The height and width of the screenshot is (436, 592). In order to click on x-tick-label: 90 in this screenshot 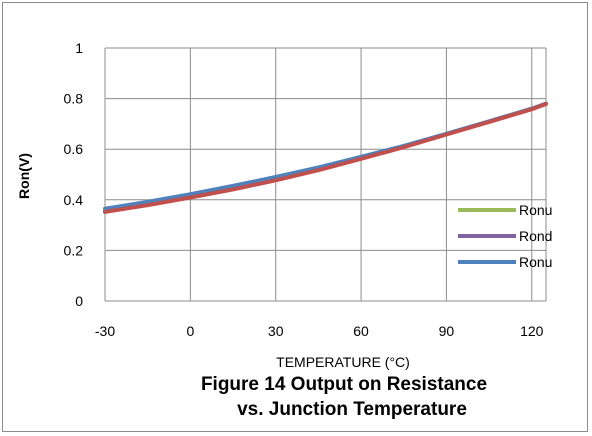, I will do `click(447, 331)`.